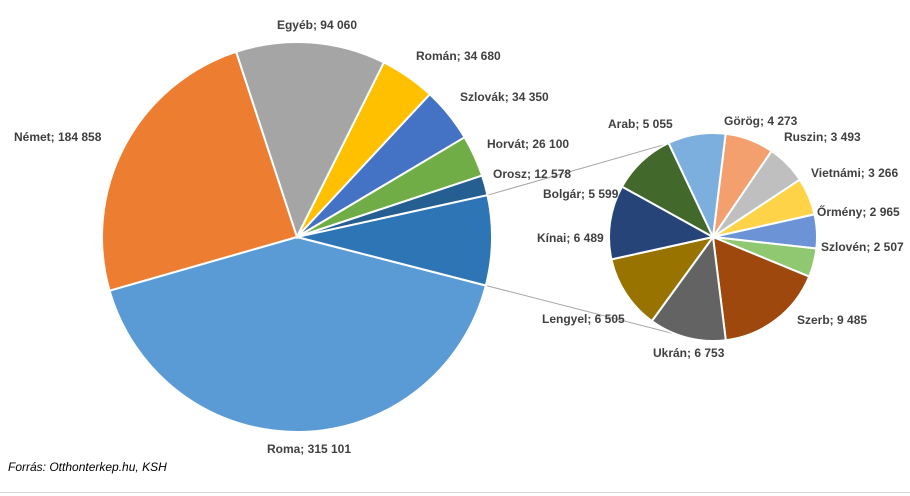 This screenshot has width=910, height=496. Describe the element at coordinates (862, 247) in the screenshot. I see `sub-label-szloven: Szlovén; 2 507` at that location.